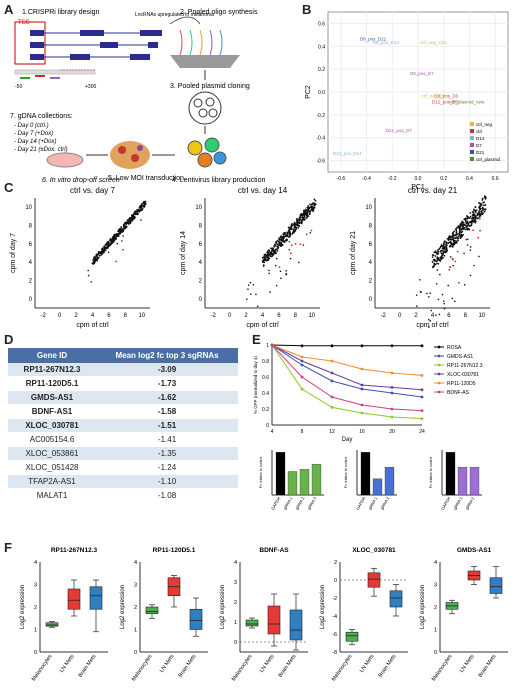  I want to click on table-row: TFAP2A-AS1 -1.10, so click(123, 481).